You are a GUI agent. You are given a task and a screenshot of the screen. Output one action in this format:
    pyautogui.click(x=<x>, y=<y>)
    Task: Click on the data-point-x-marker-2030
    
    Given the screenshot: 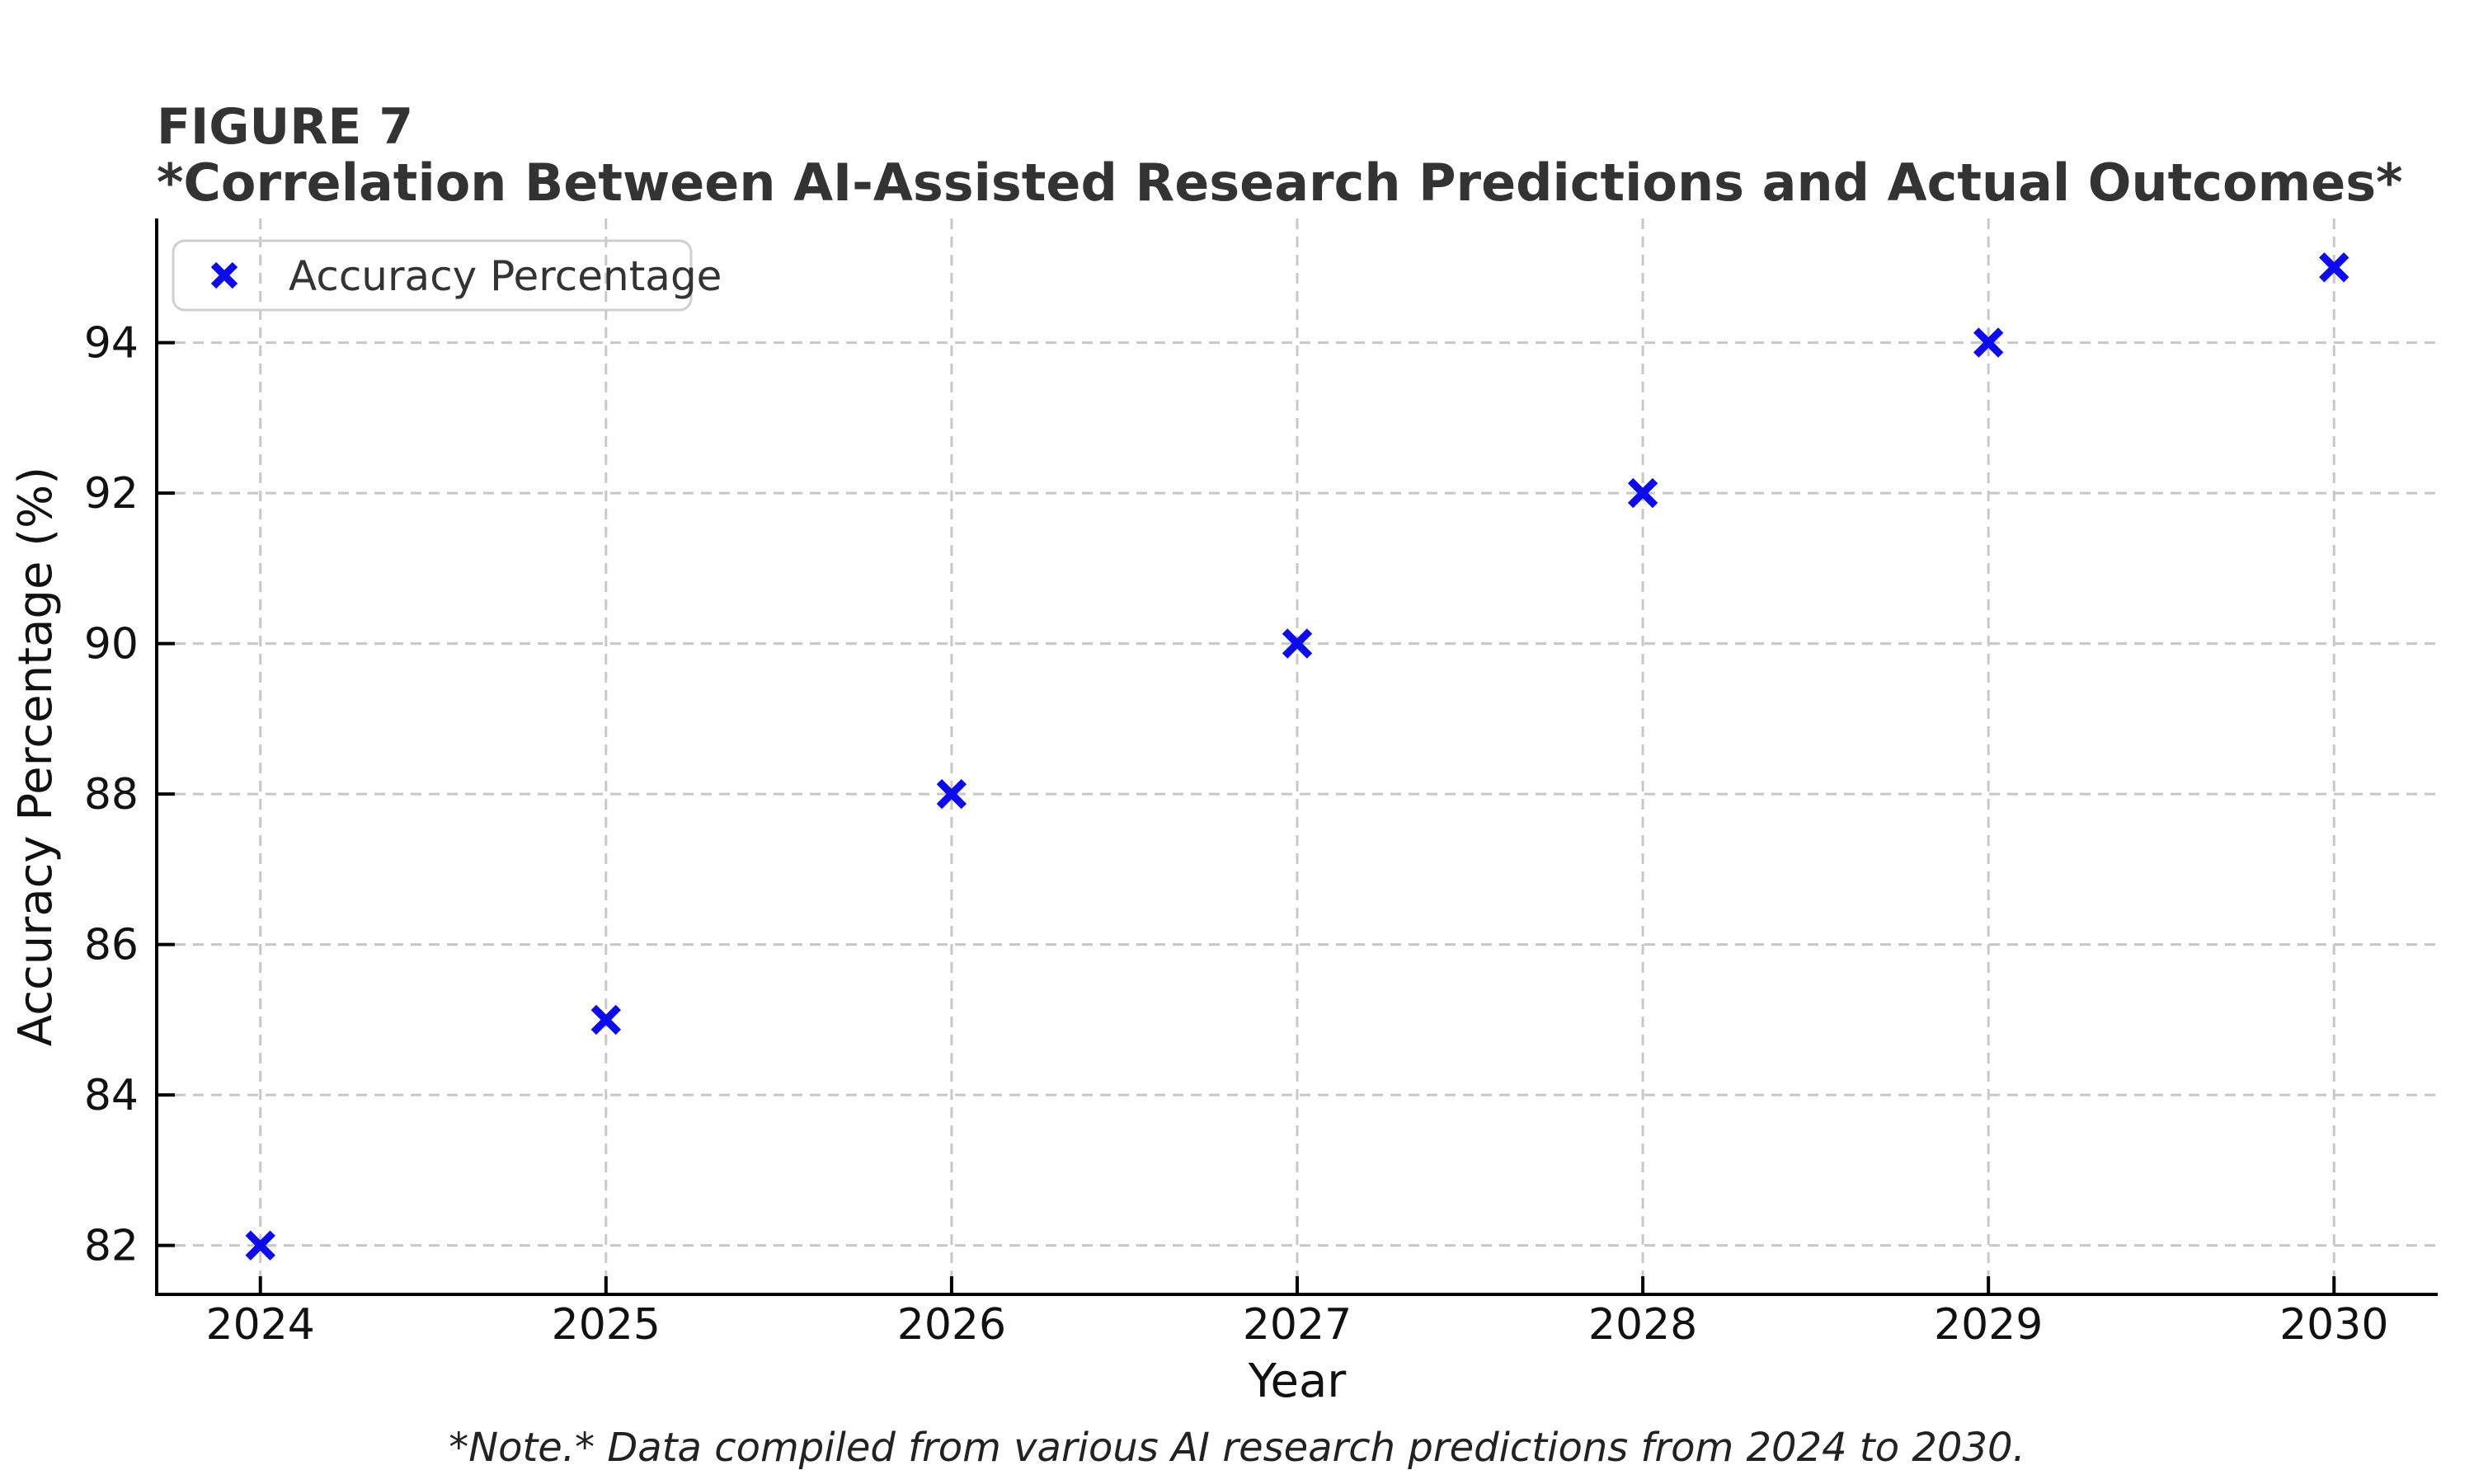 What is the action you would take?
    pyautogui.click(x=2334, y=267)
    